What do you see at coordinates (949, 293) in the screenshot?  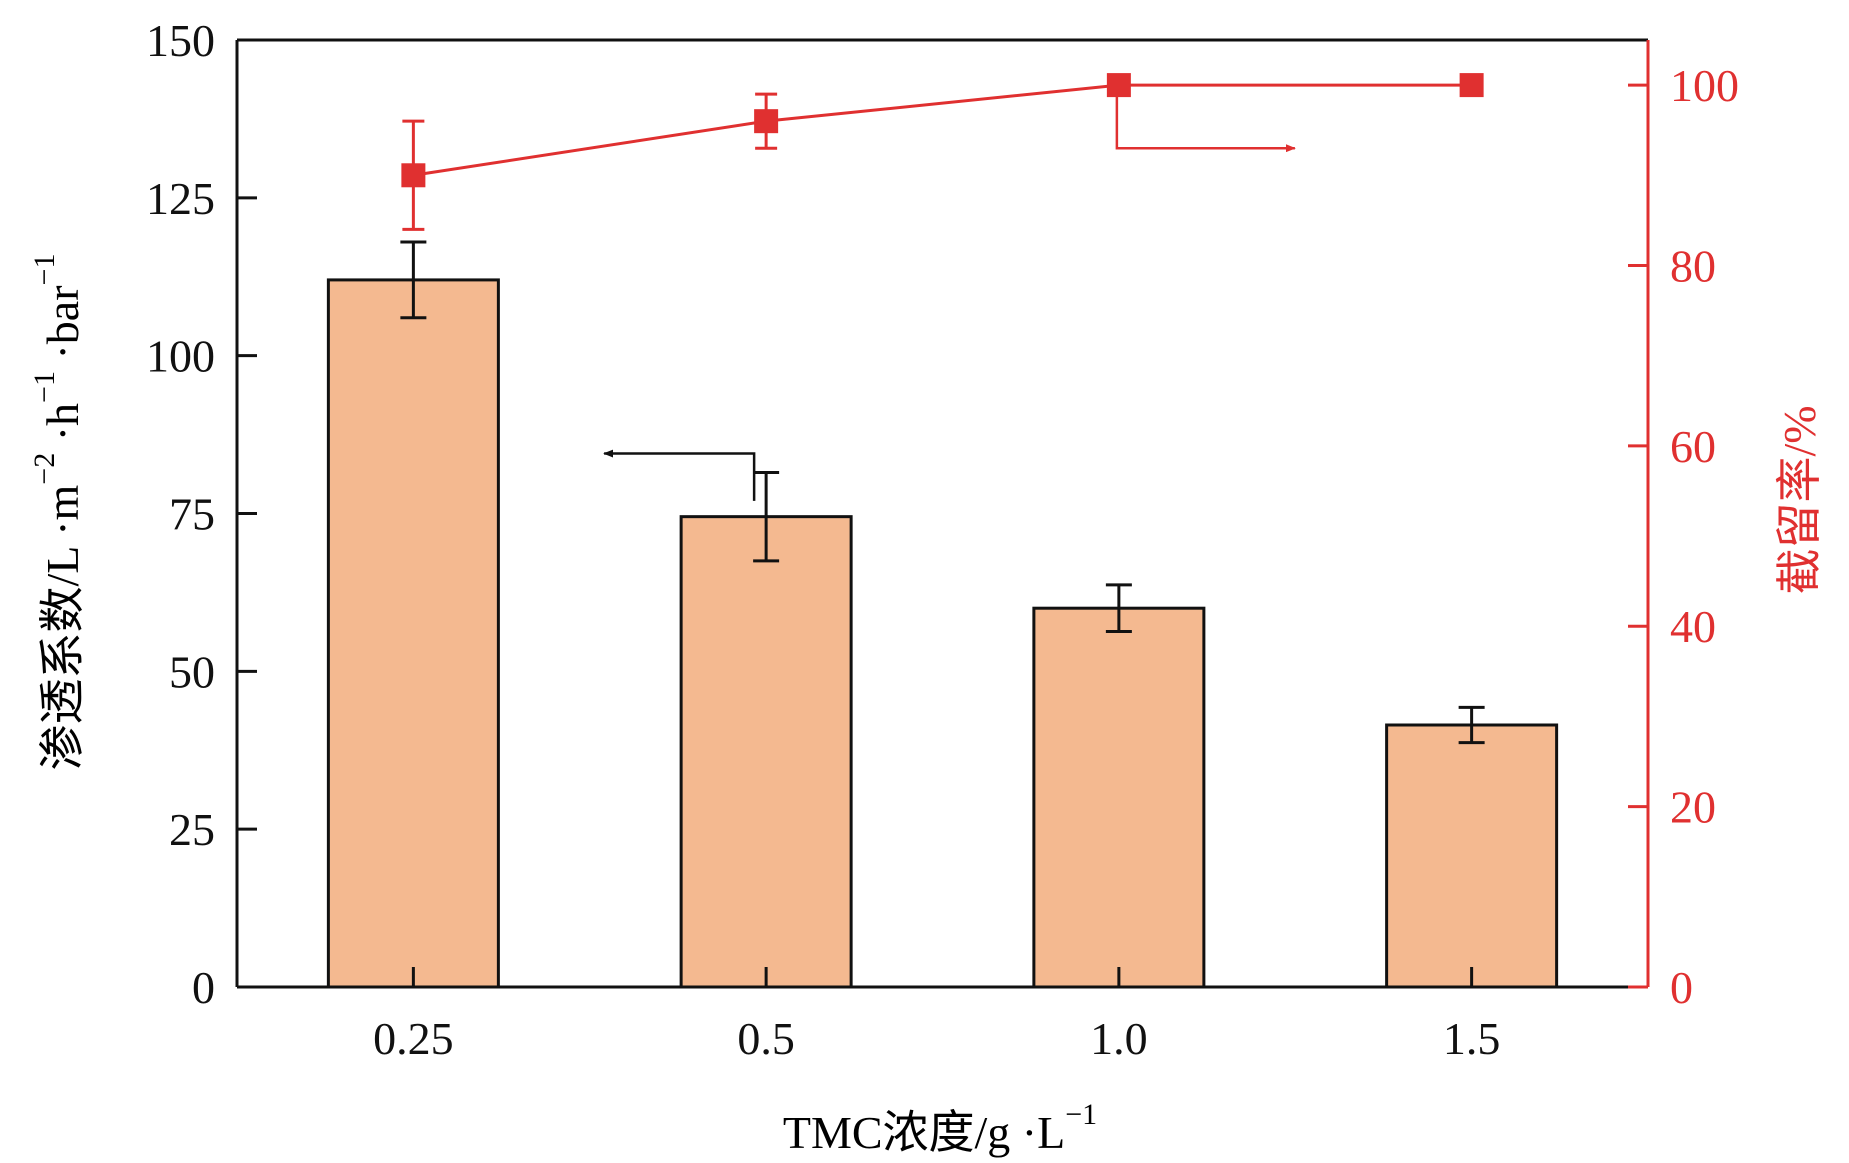 I see `annotations` at bounding box center [949, 293].